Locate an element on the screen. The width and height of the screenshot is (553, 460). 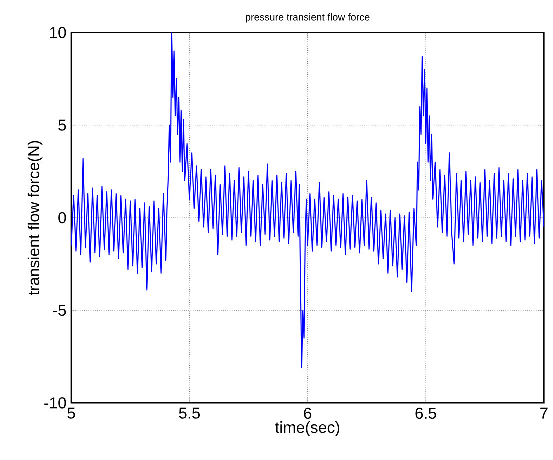
x-tick-label: 7 is located at coordinates (544, 413).